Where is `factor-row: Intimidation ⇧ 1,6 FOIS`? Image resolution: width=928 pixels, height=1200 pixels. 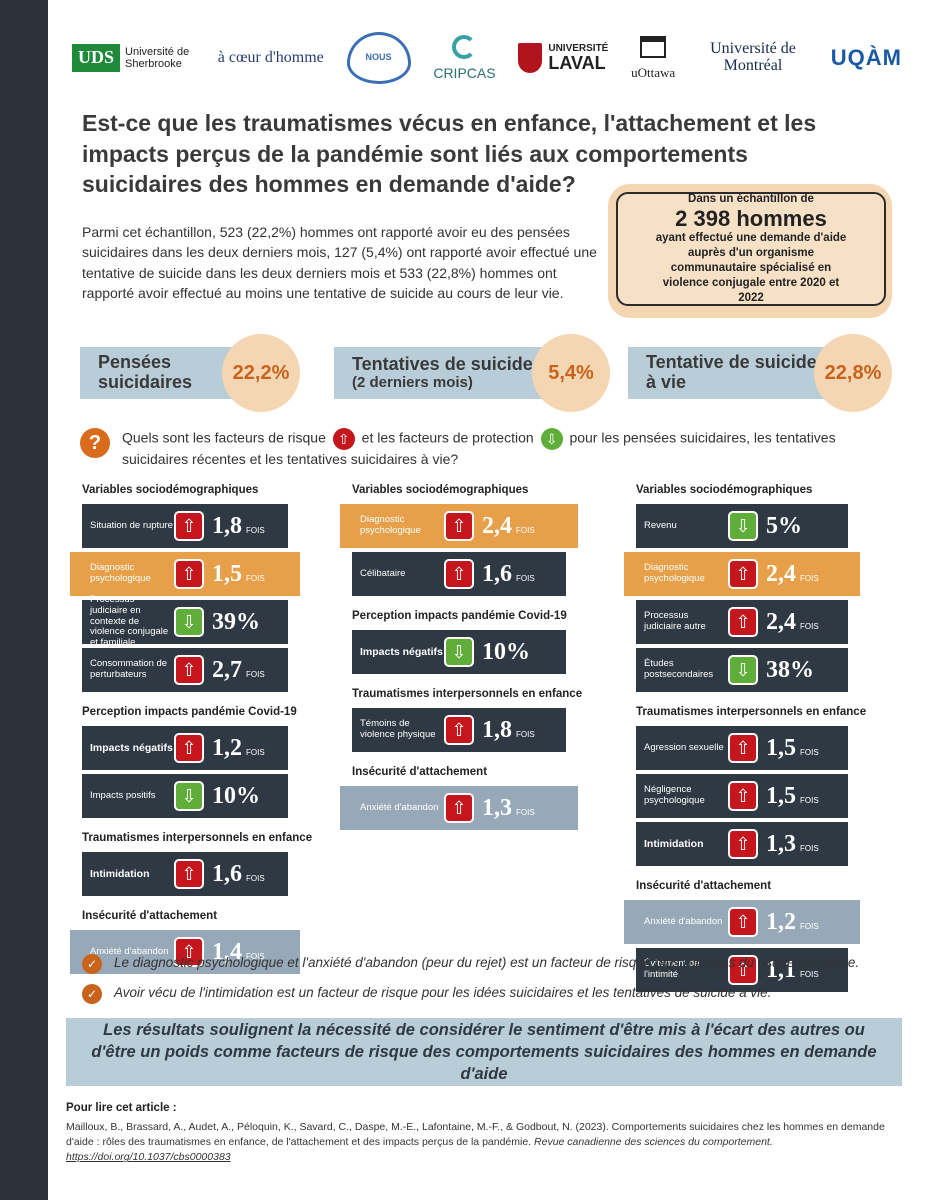
factor-row: Intimidation ⇧ 1,6 FOIS is located at coordinates (185, 874).